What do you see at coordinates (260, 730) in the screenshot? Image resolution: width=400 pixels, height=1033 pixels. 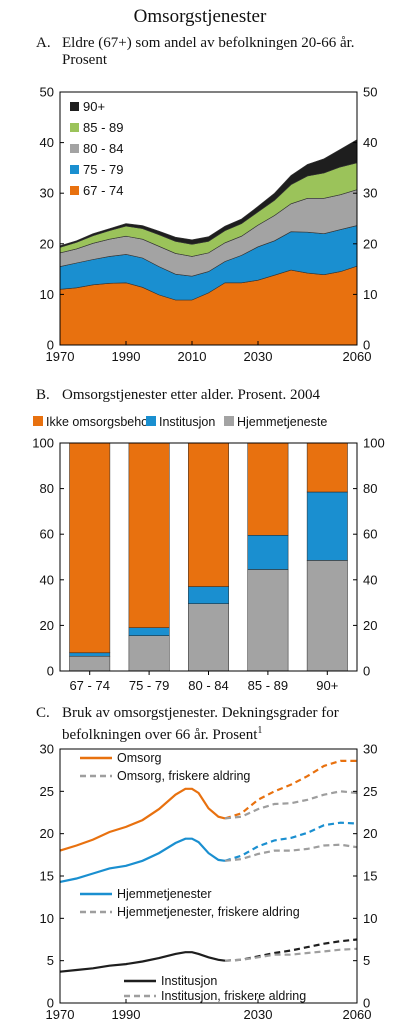 I see `panel-c-footnote-mark: 1` at bounding box center [260, 730].